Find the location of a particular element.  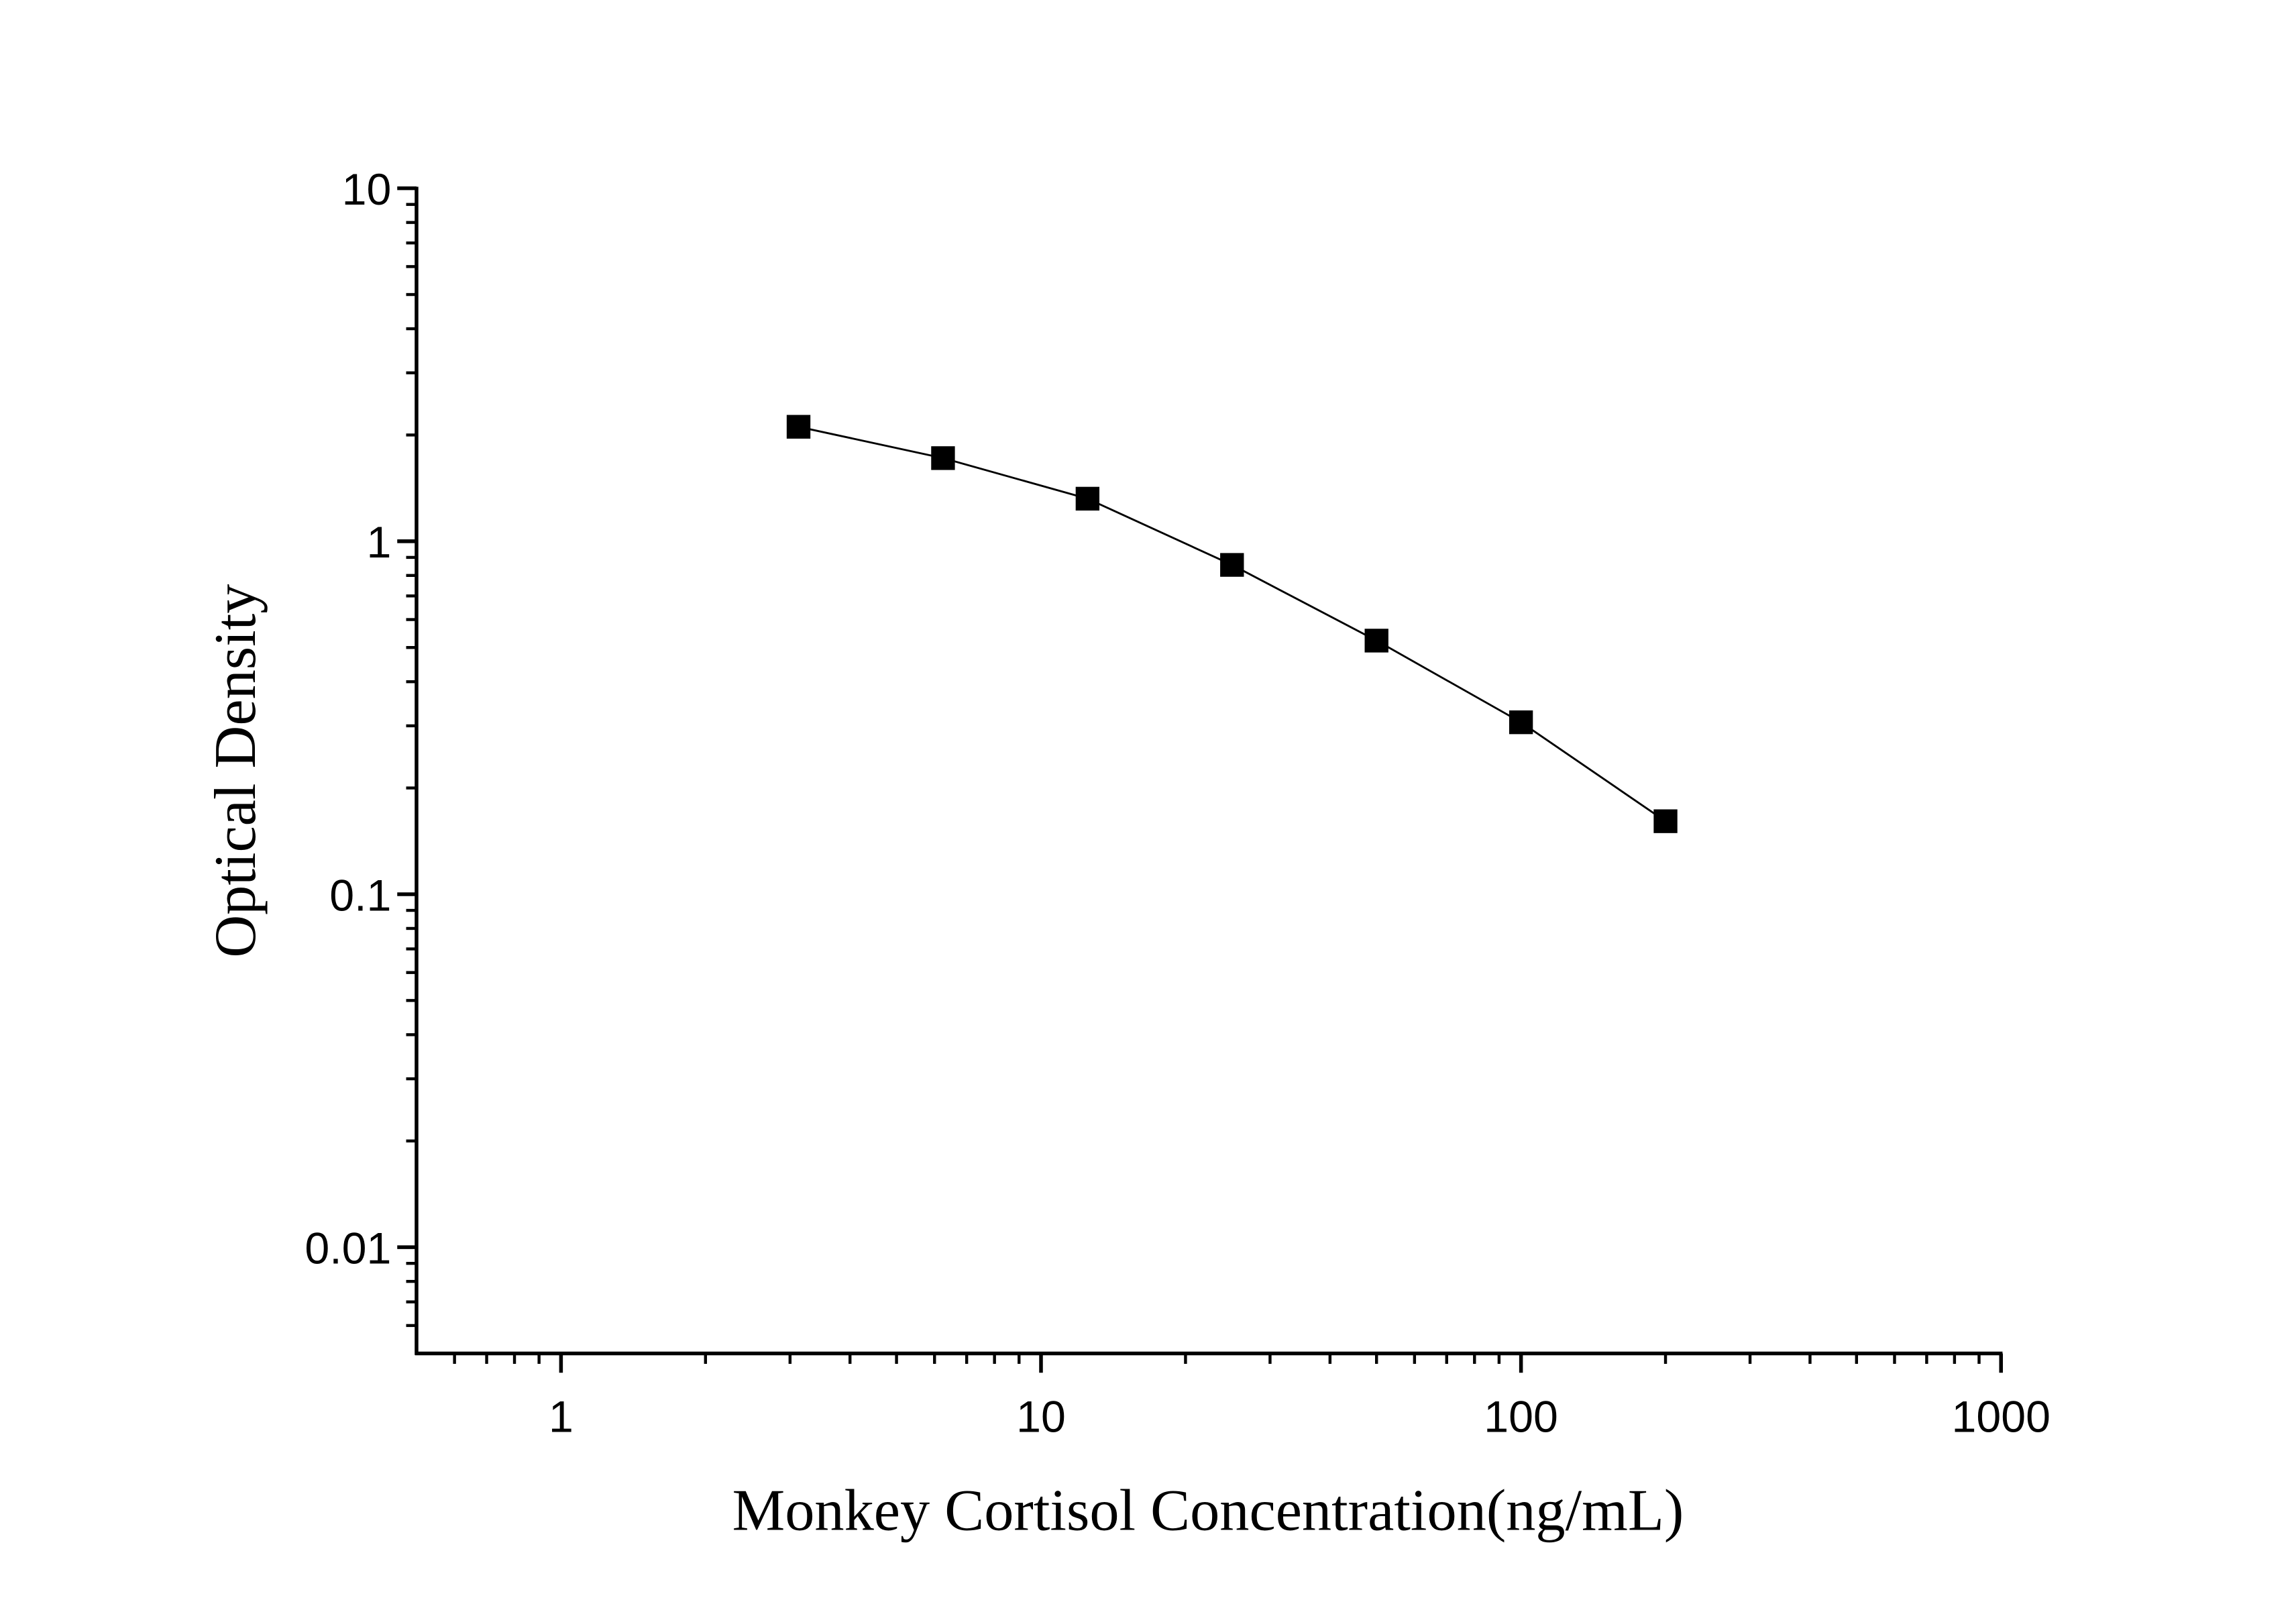

y-tick-label: 0.01 is located at coordinates (348, 1248).